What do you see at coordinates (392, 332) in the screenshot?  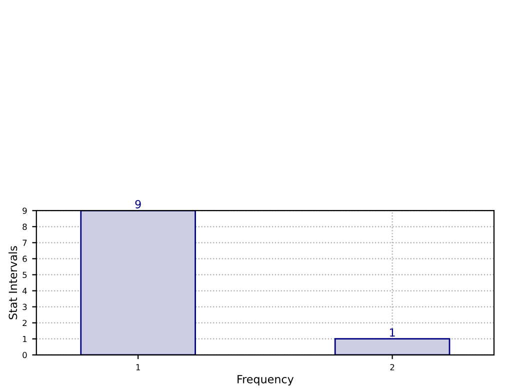 I see `data-label: 1` at bounding box center [392, 332].